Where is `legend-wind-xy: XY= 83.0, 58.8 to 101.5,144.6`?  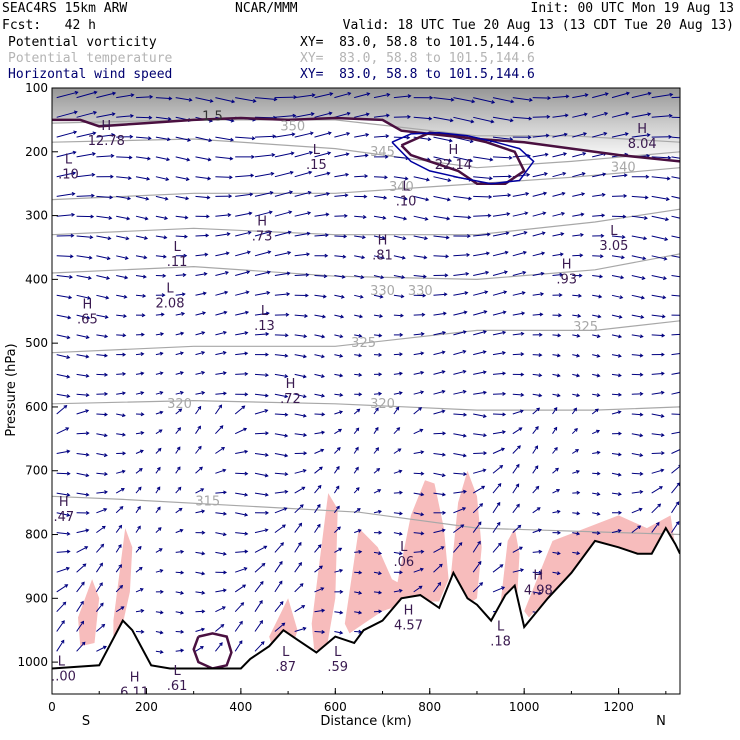 legend-wind-xy: XY= 83.0, 58.8 to 101.5,144.6 is located at coordinates (417, 74).